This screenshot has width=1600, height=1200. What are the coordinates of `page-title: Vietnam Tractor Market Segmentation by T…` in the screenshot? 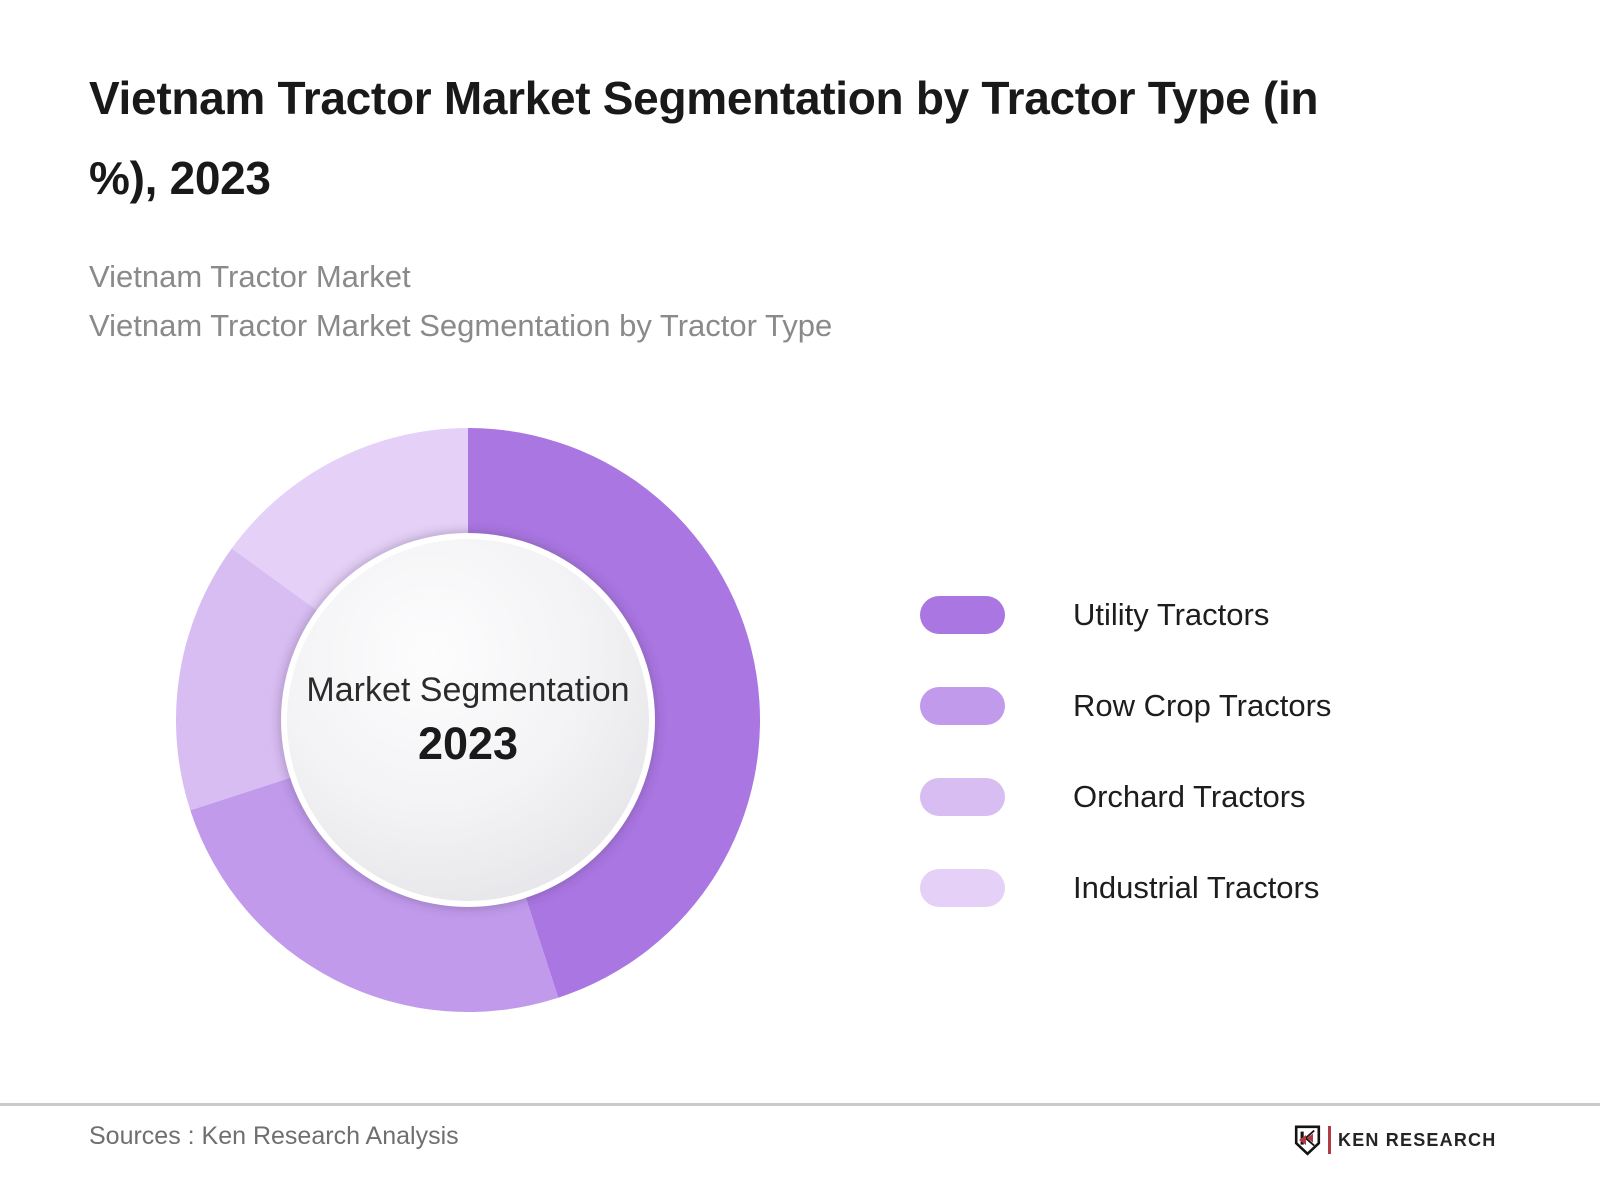 It's located at (814, 138).